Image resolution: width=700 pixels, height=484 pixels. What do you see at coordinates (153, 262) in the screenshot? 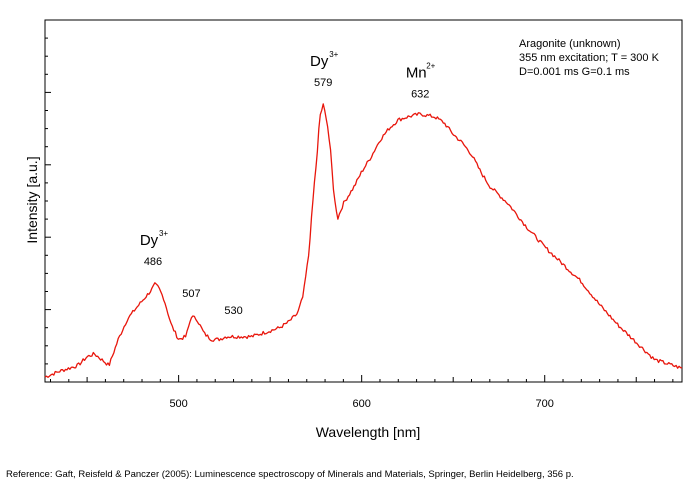
I see `peak-label: 486` at bounding box center [153, 262].